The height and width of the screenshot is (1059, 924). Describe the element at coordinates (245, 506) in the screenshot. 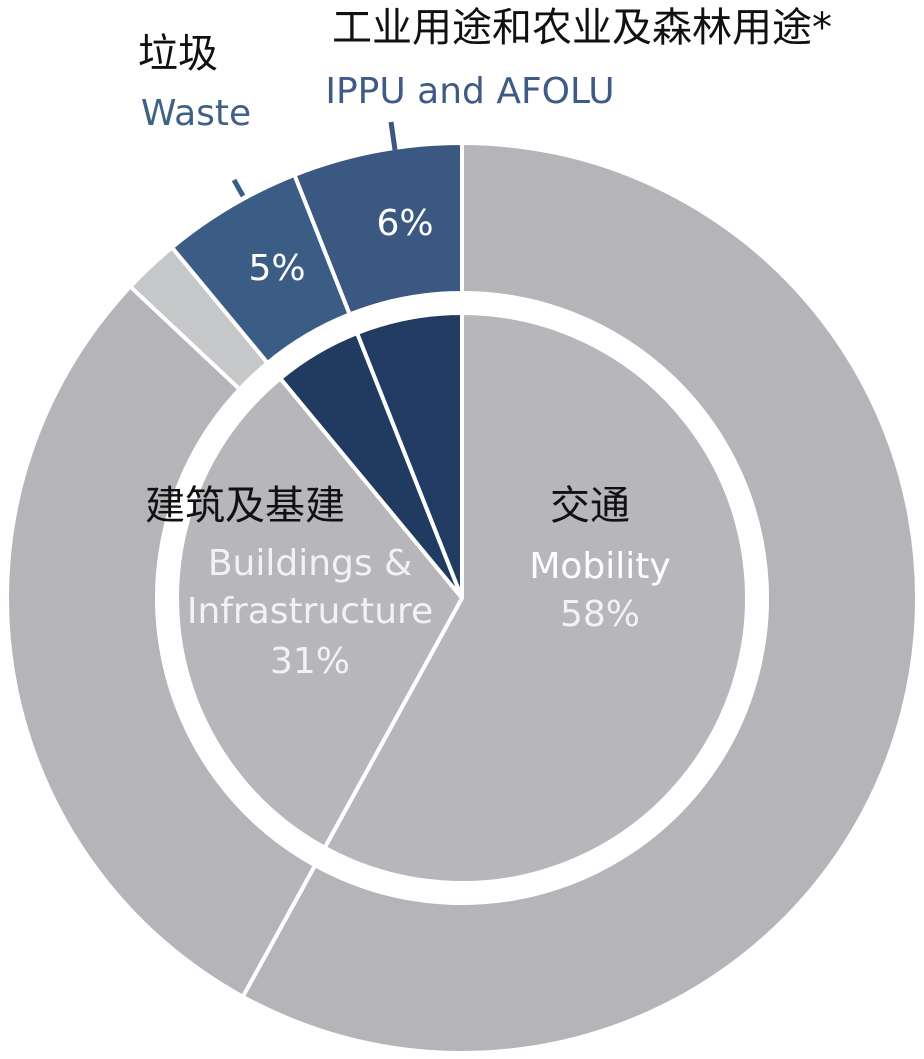

I see `category-label: 建筑及基建` at that location.